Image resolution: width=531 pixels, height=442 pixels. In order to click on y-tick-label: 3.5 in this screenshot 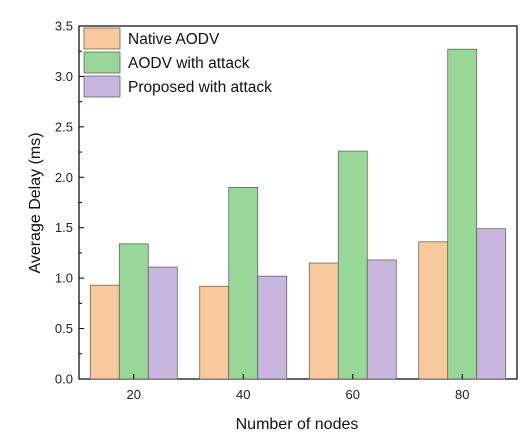, I will do `click(64, 26)`.